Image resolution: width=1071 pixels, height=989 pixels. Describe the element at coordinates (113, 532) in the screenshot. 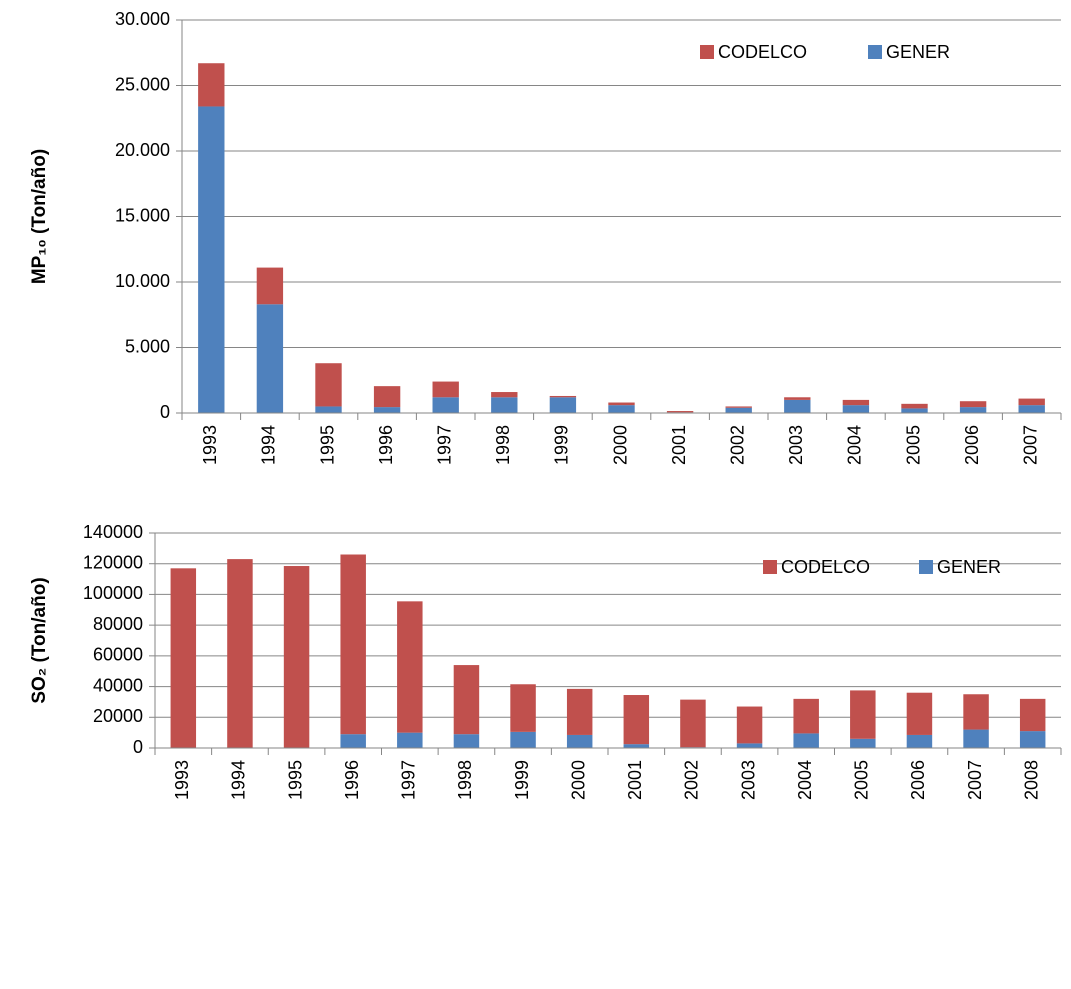

I see `y-tick-label: 140000` at that location.